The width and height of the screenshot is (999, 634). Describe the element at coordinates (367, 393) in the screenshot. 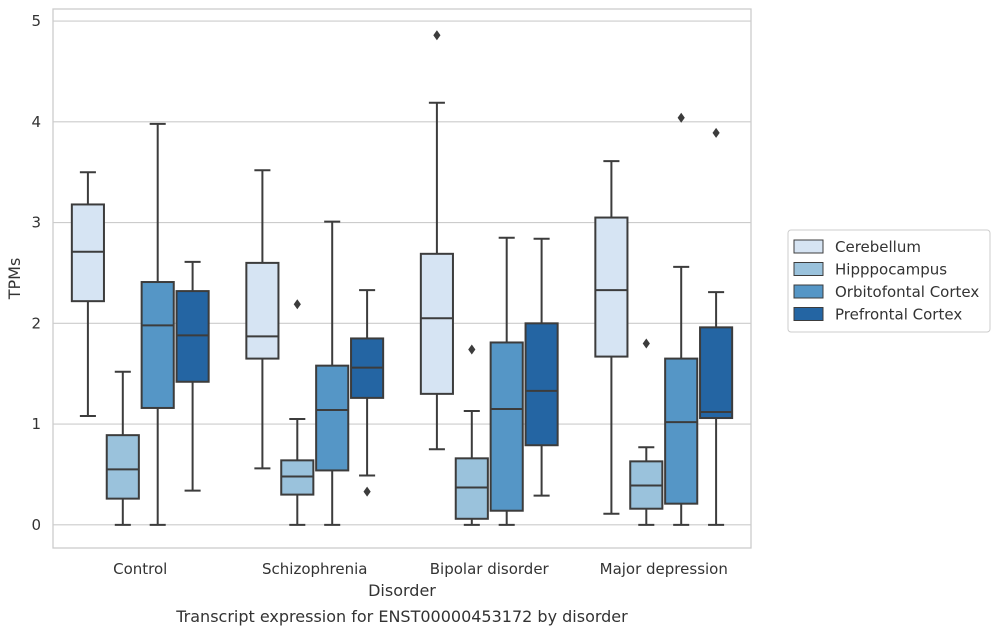

I see `box-prefrontal-cortex-schizophrenia` at that location.